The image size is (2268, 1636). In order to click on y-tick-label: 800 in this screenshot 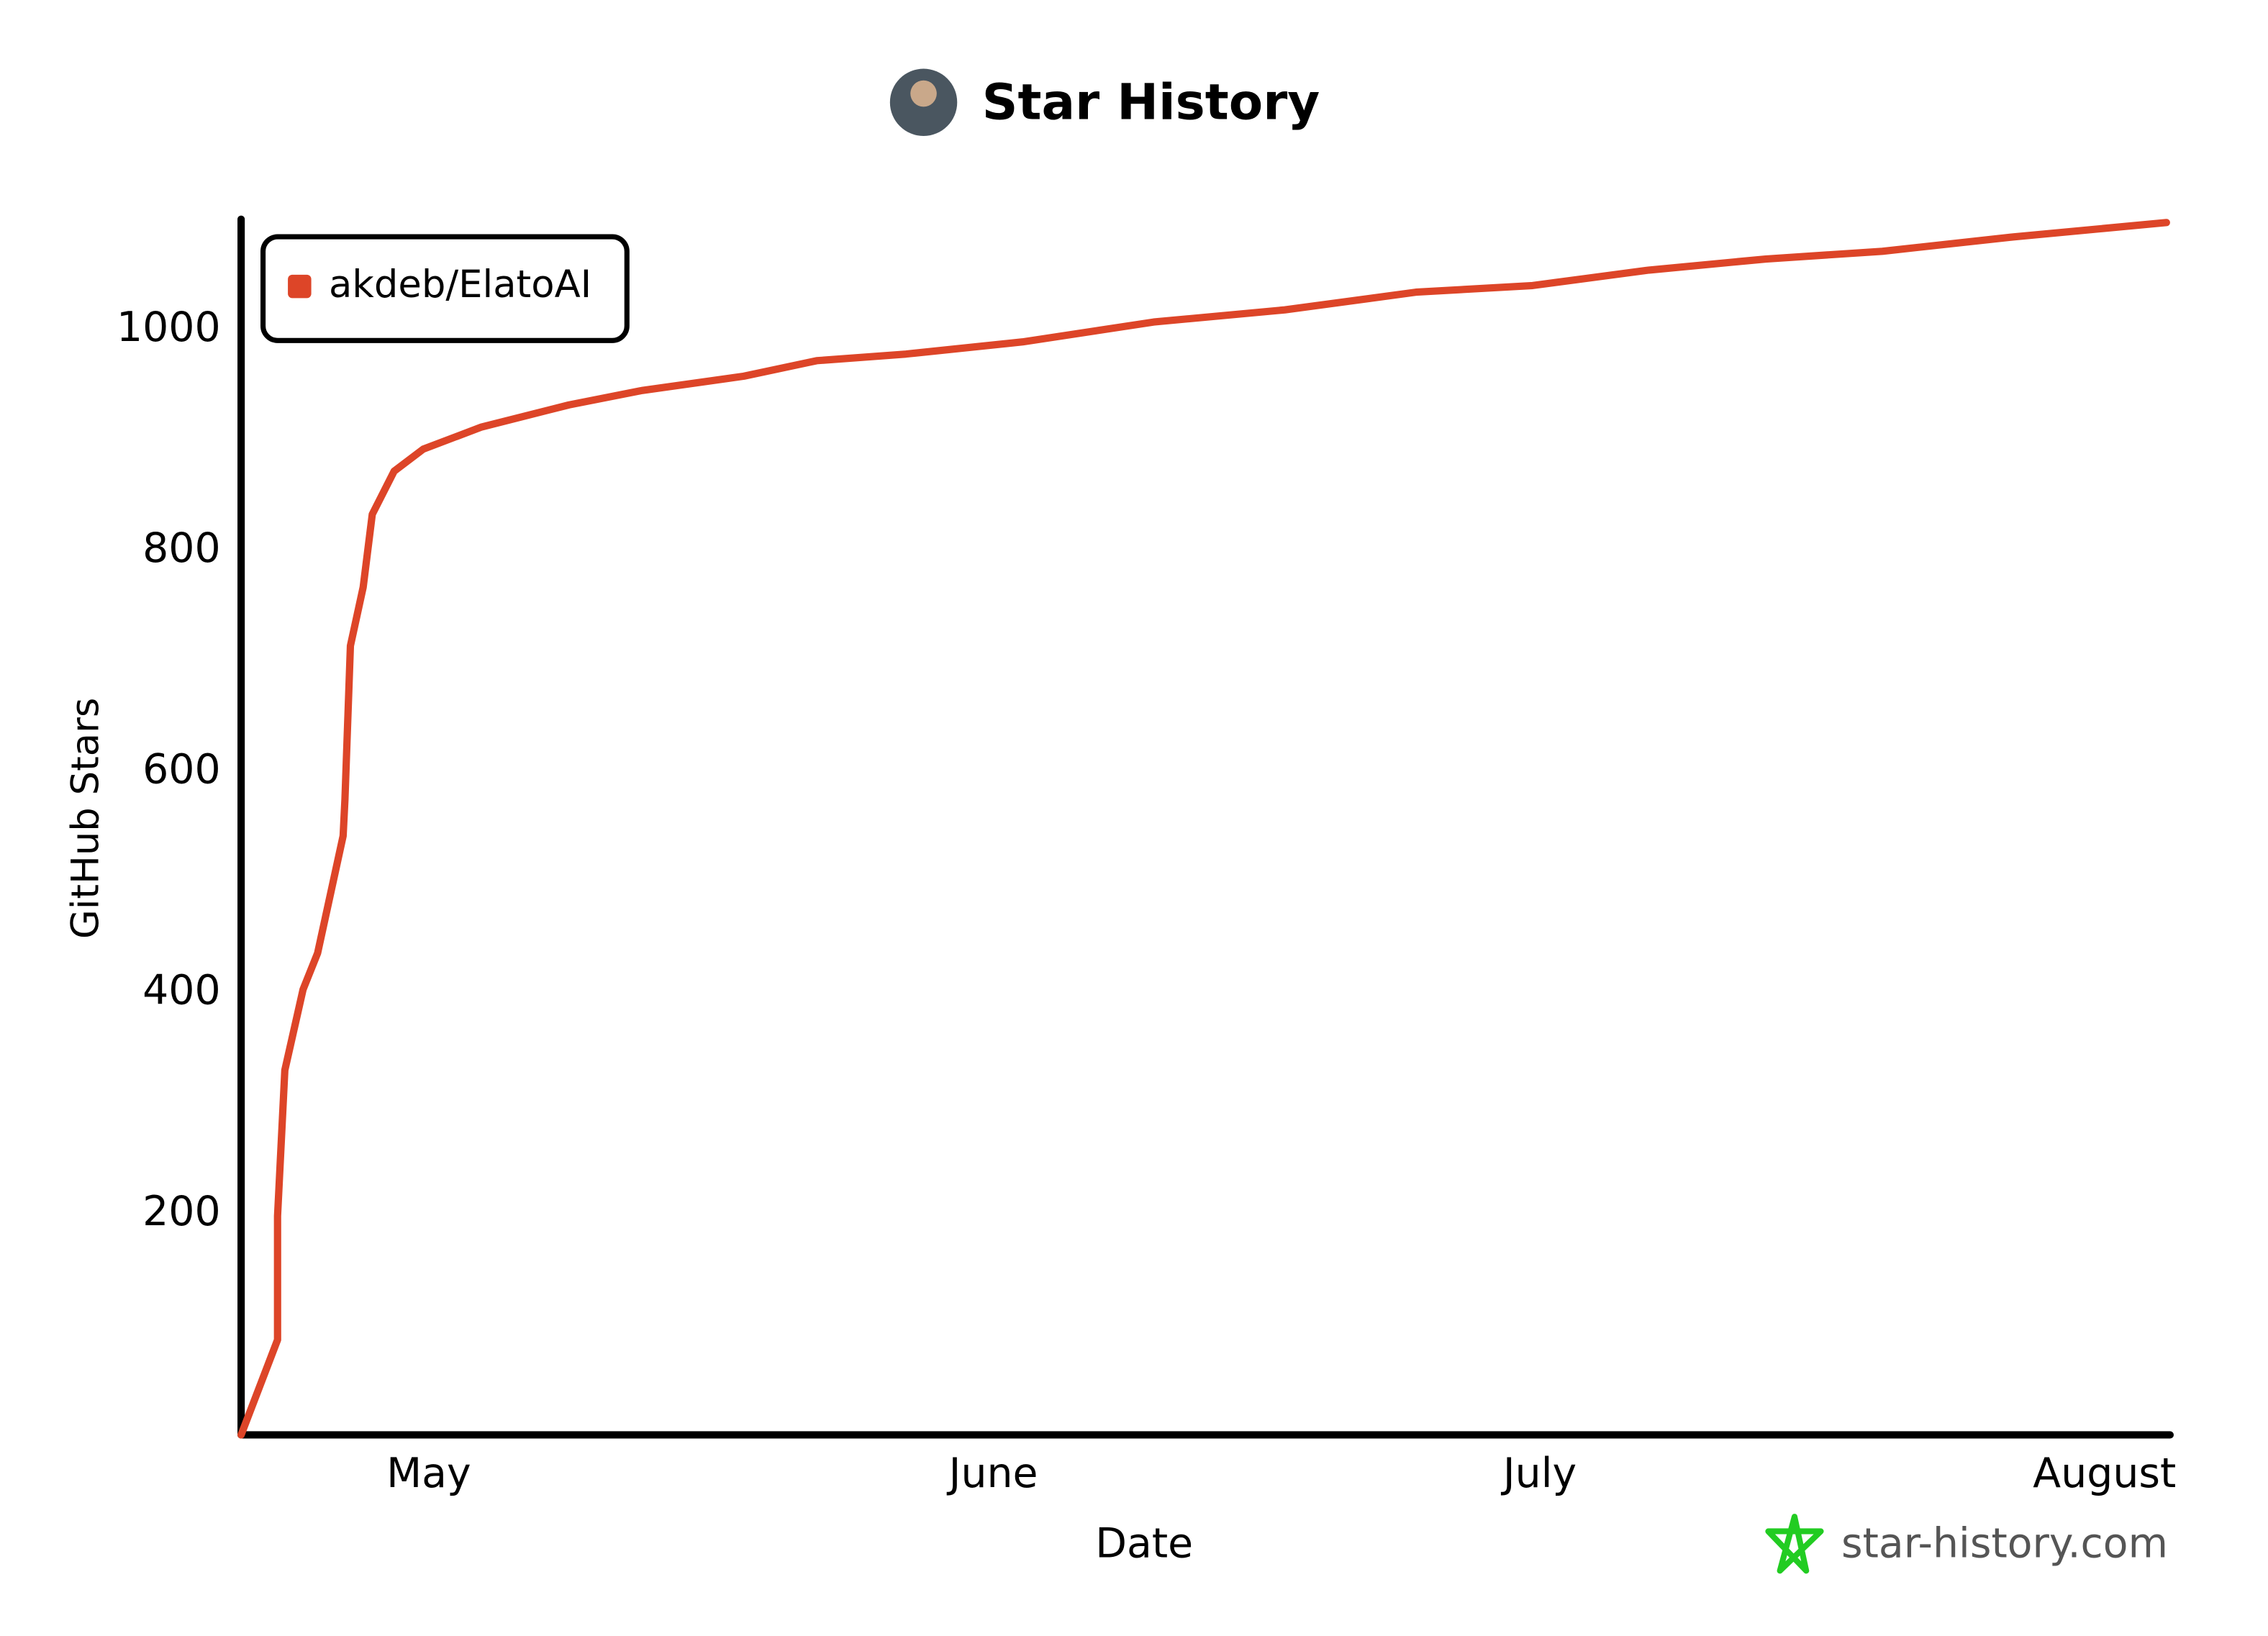, I will do `click(181, 548)`.